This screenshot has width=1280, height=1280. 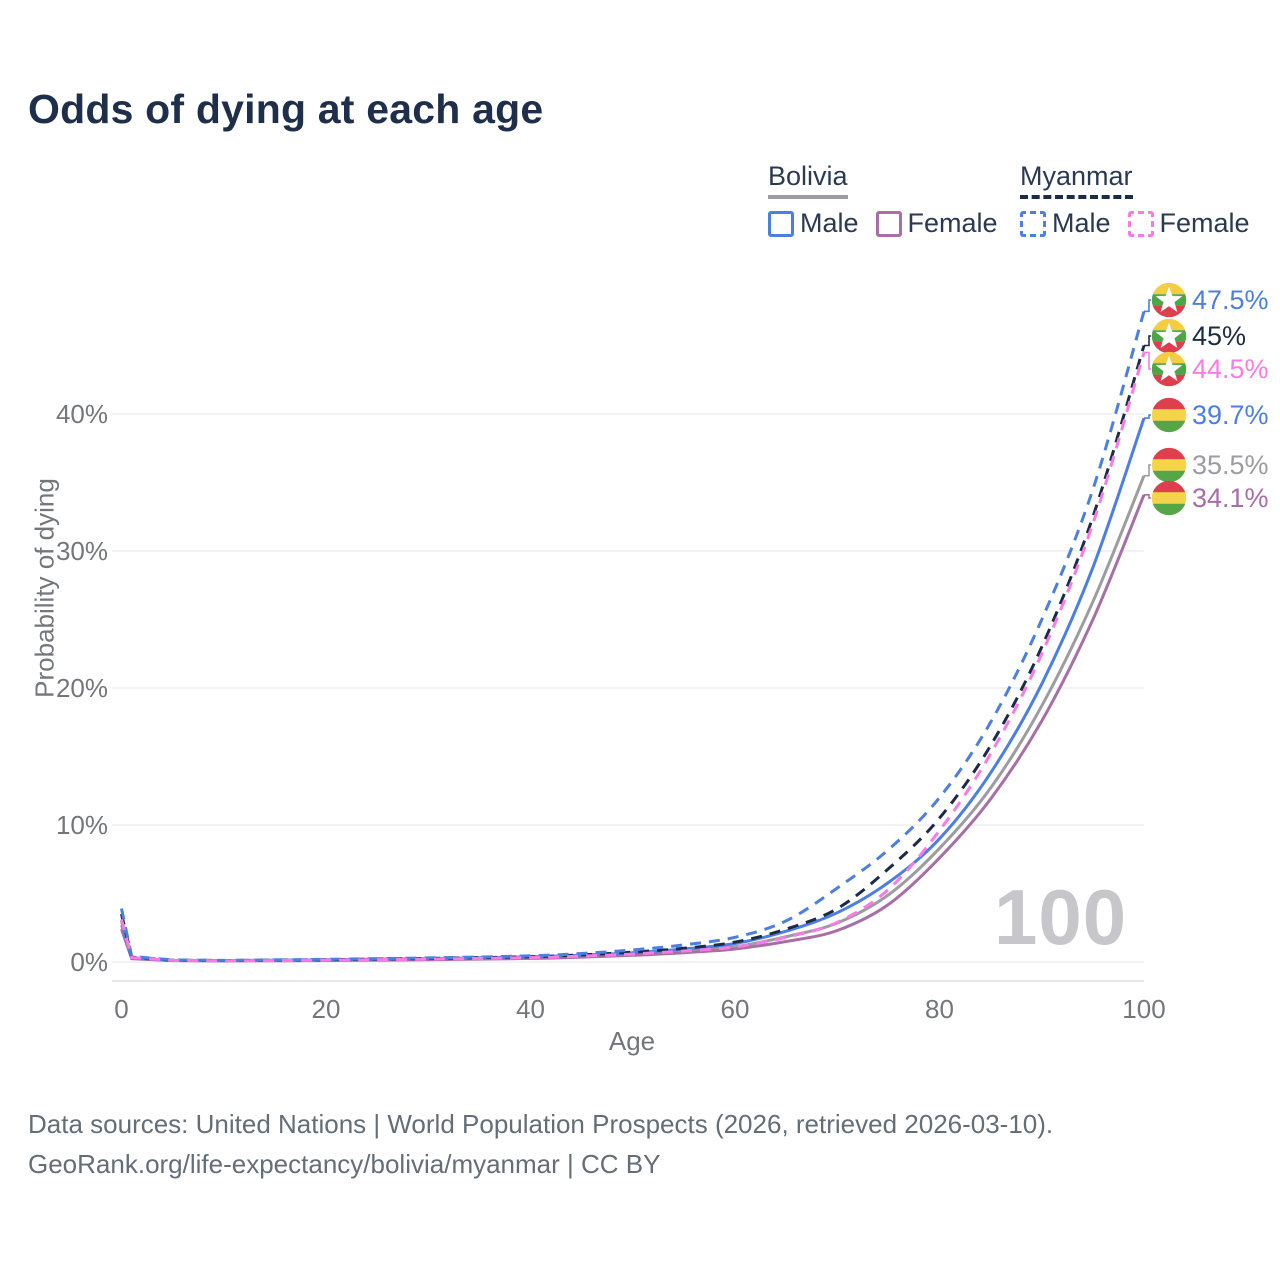 I want to click on y-tick-label: 40%, so click(x=81, y=414).